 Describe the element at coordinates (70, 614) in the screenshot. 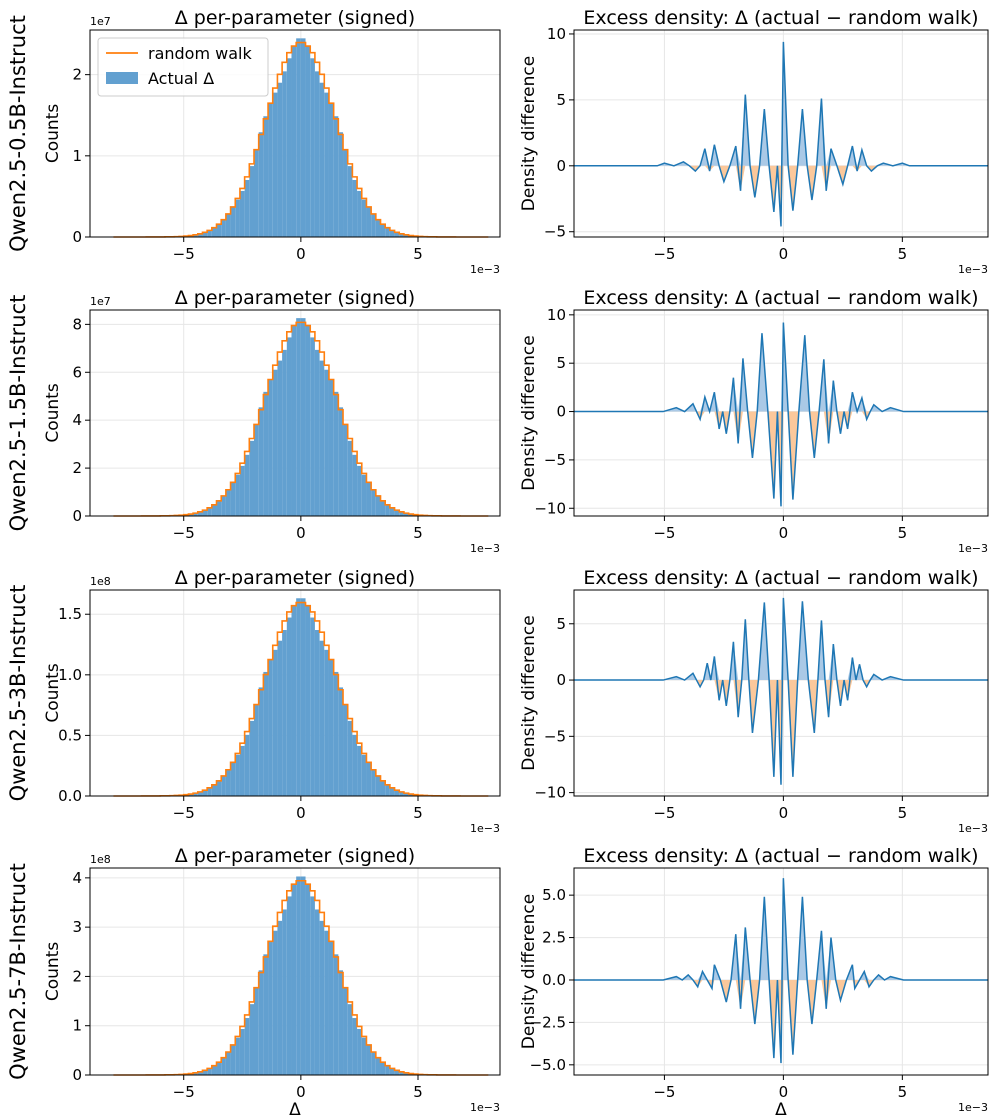

I see `y-tick-label: 1.5` at that location.